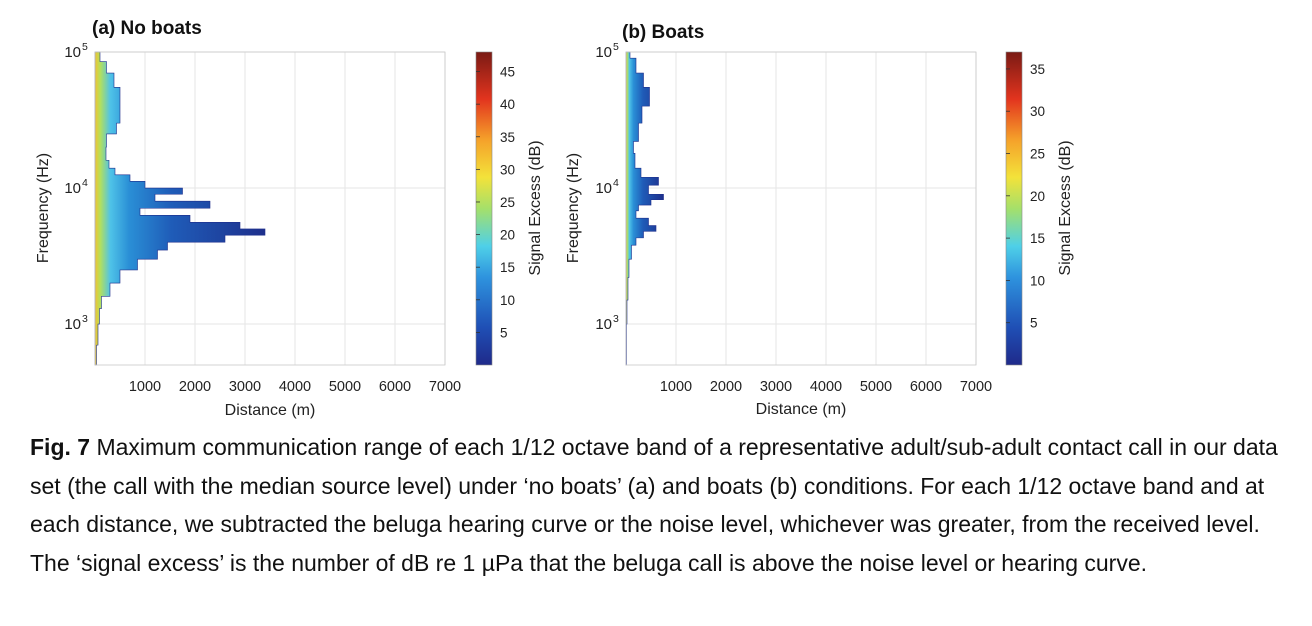  What do you see at coordinates (85, 47) in the screenshot?
I see `panel-a-y-tick-exp-2: 5` at bounding box center [85, 47].